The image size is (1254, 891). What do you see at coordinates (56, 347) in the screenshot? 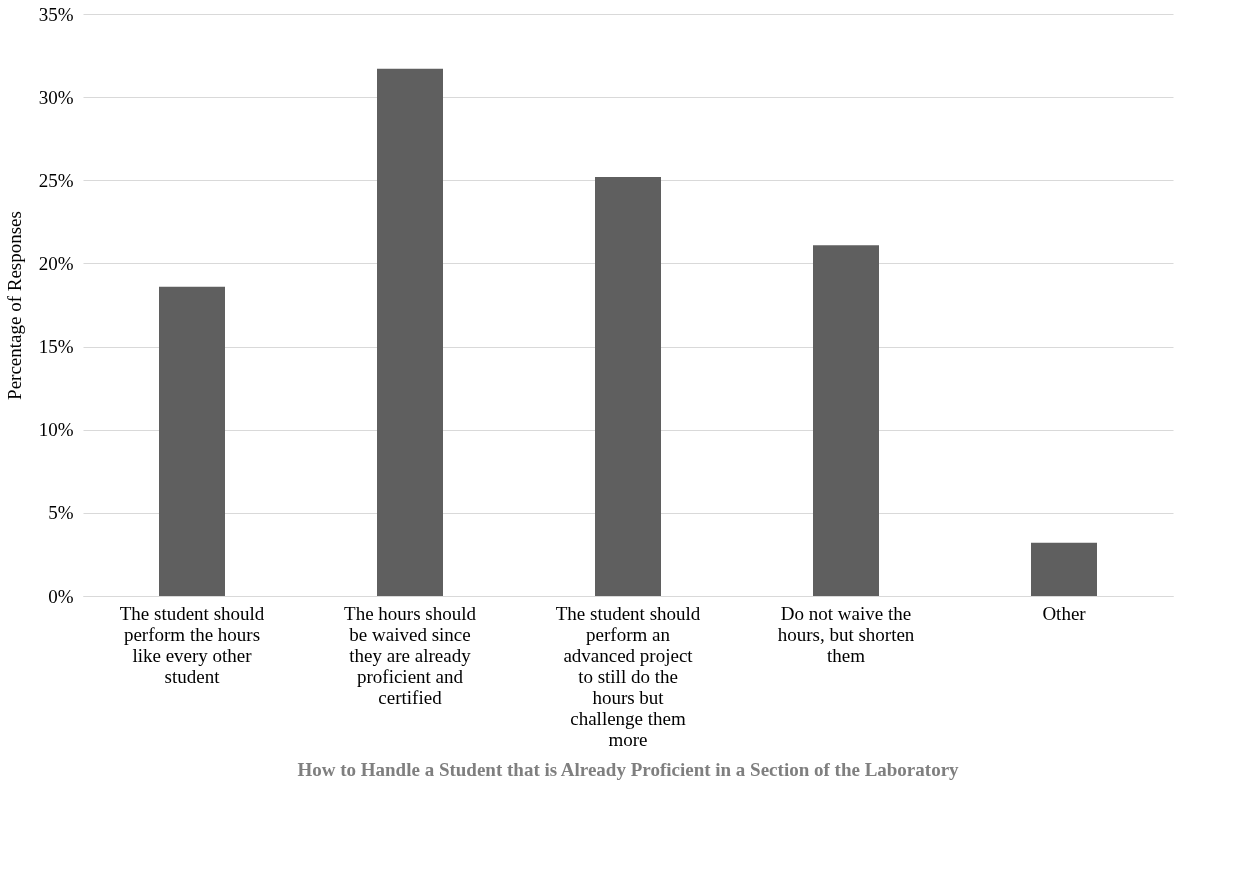
I see `y-tick-label: 15%` at bounding box center [56, 347].